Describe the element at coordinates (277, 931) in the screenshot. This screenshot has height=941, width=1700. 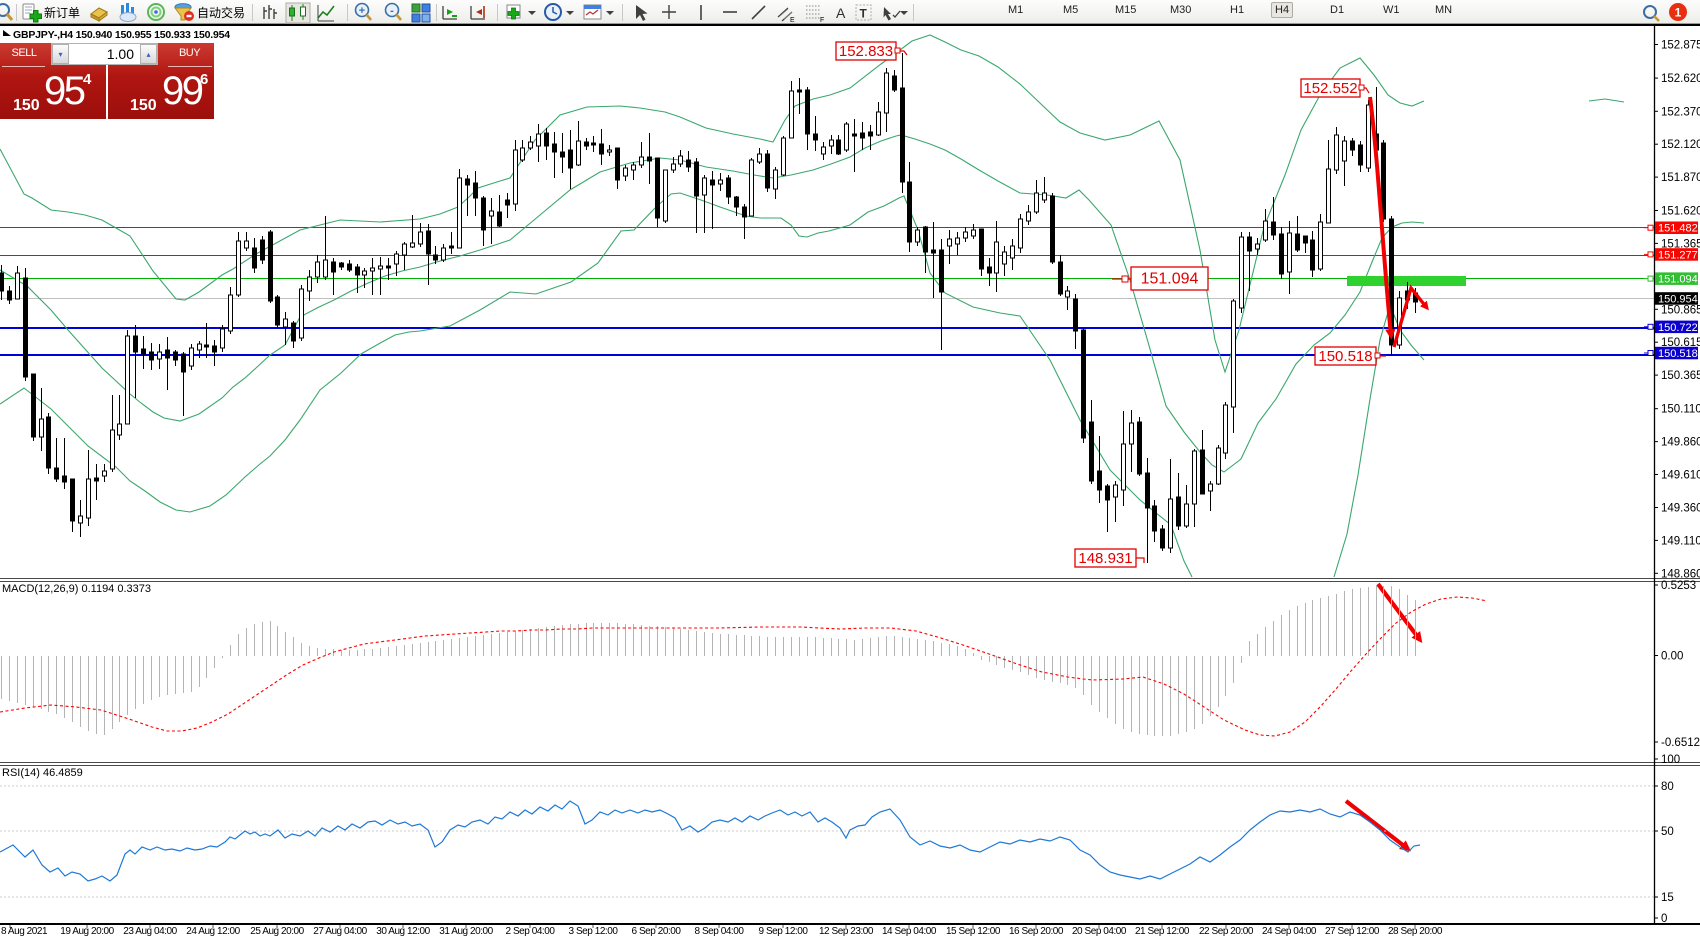
I see `svg-text: 25 Aug 20:00` at that location.